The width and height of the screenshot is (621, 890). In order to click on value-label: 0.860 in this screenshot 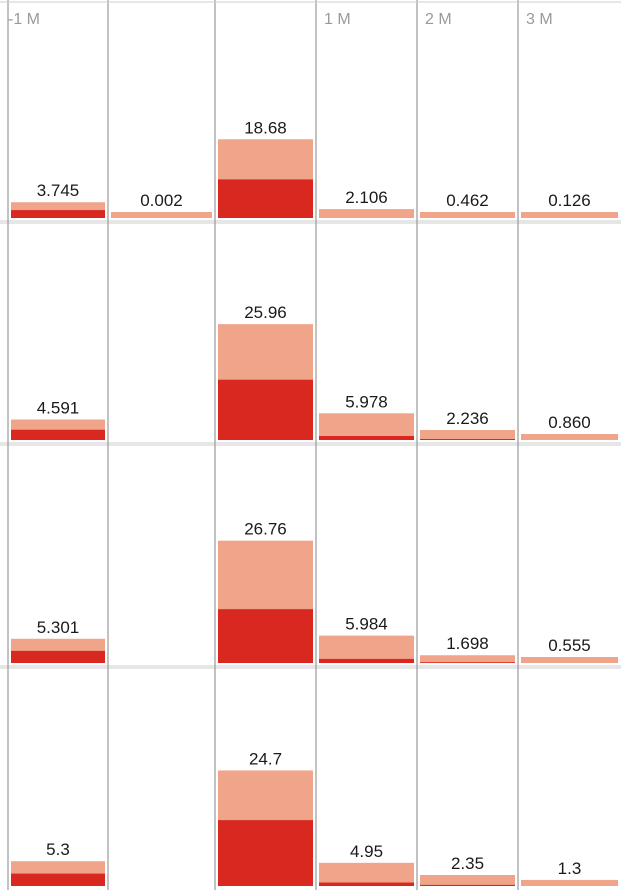, I will do `click(569, 422)`.